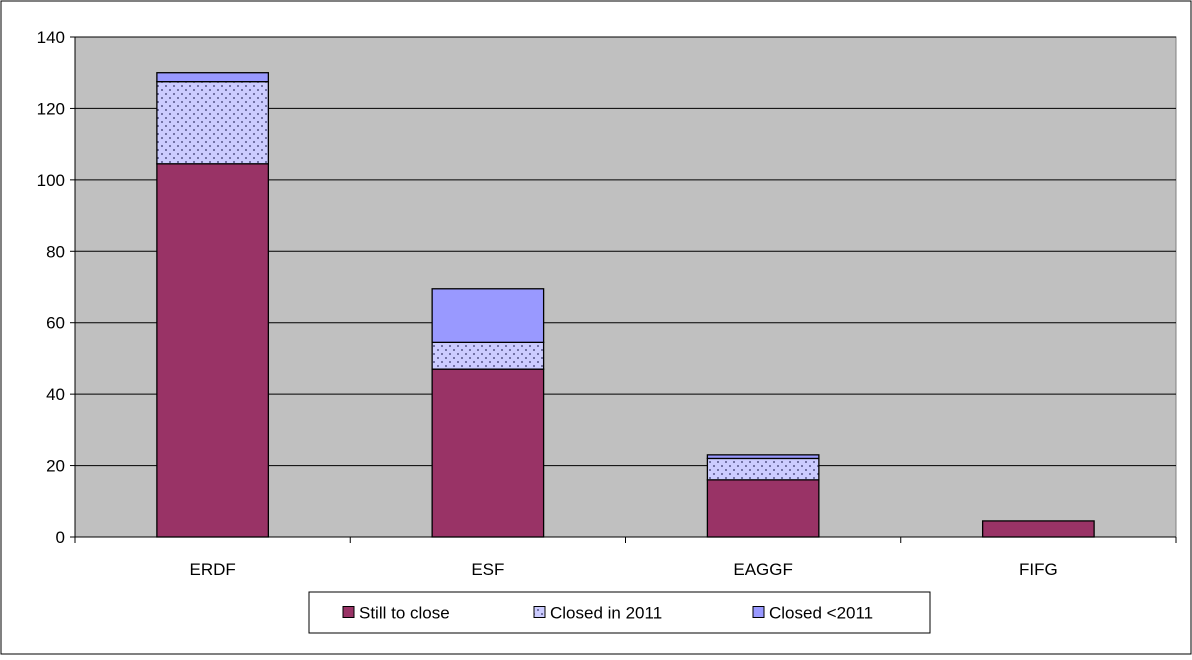 The width and height of the screenshot is (1192, 660). Describe the element at coordinates (51, 37) in the screenshot. I see `y-tick-label: 140` at that location.